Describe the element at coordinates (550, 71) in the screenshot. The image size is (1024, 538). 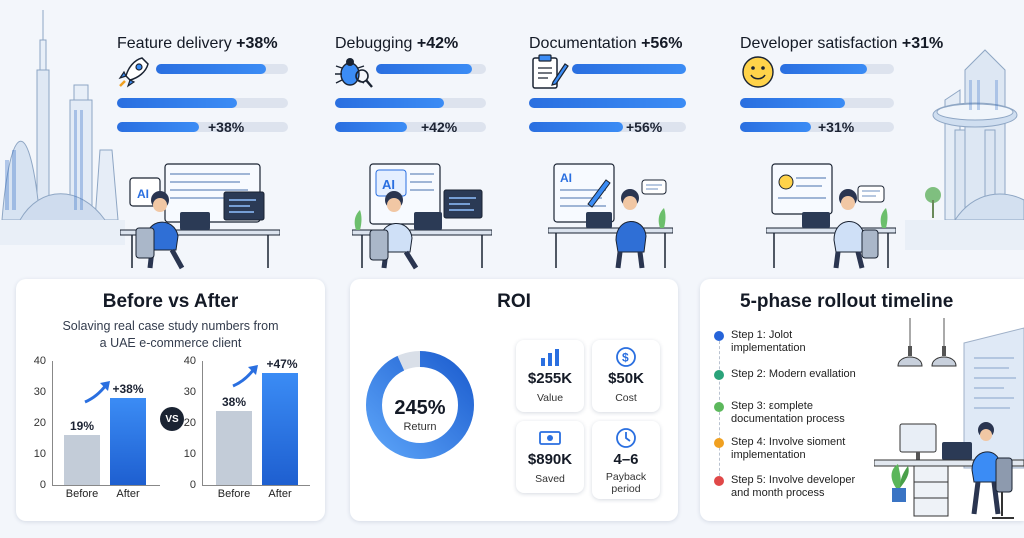
I see `clipboard-icon` at that location.